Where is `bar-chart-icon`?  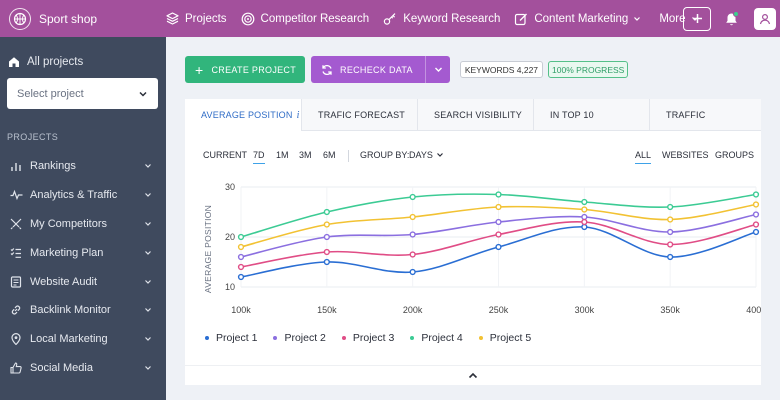
bar-chart-icon is located at coordinates (16, 167).